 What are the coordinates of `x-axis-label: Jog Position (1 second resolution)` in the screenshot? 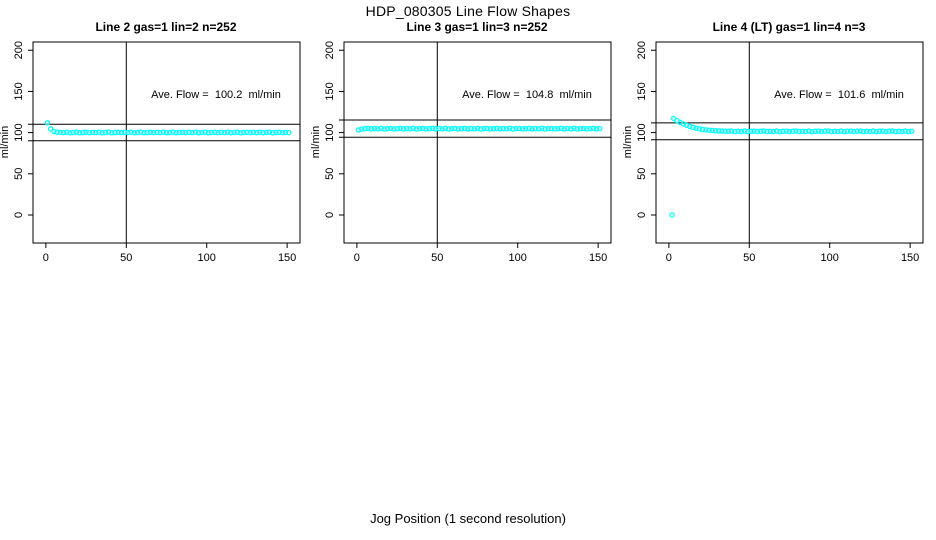 It's located at (468, 518).